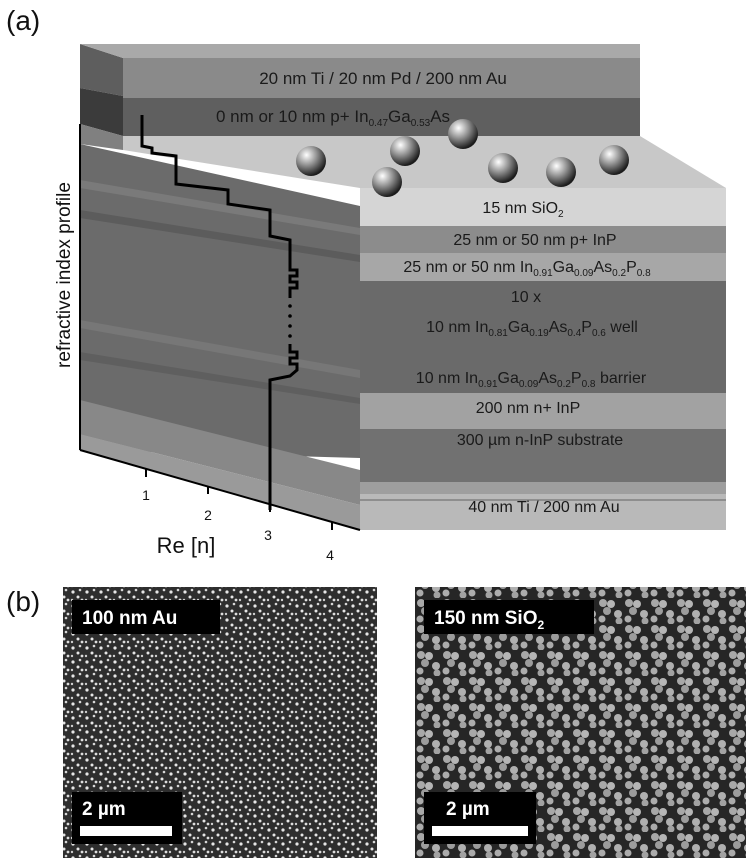 This screenshot has height=858, width=746. I want to click on sem-image-sio2: 150 nm SiO2 2 µm, so click(580, 722).